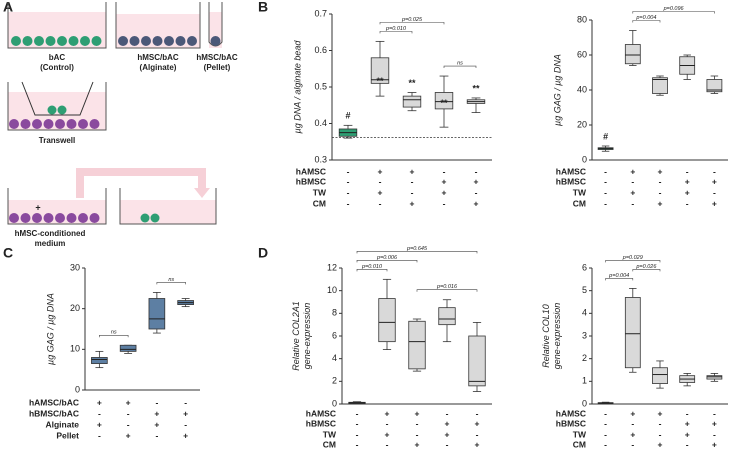  What do you see at coordinates (582, 19) in the screenshot?
I see `y-tick-label: 80` at bounding box center [582, 19].